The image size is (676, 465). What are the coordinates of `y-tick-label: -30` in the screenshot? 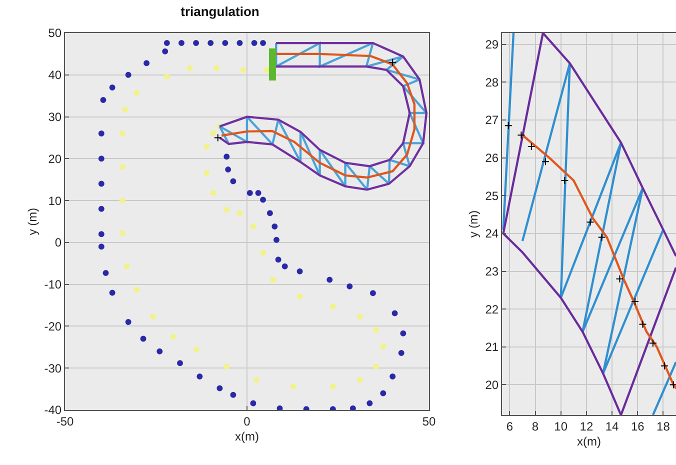 It's located at (53, 368).